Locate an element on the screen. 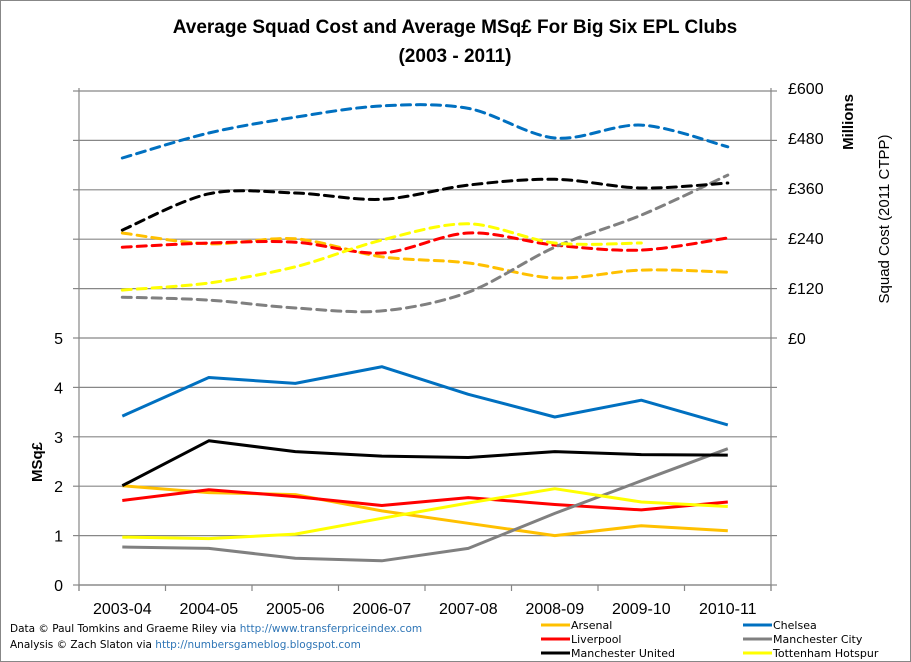 This screenshot has height=662, width=911. data-credit-link: http://www.transferpriceindex.com is located at coordinates (331, 629).